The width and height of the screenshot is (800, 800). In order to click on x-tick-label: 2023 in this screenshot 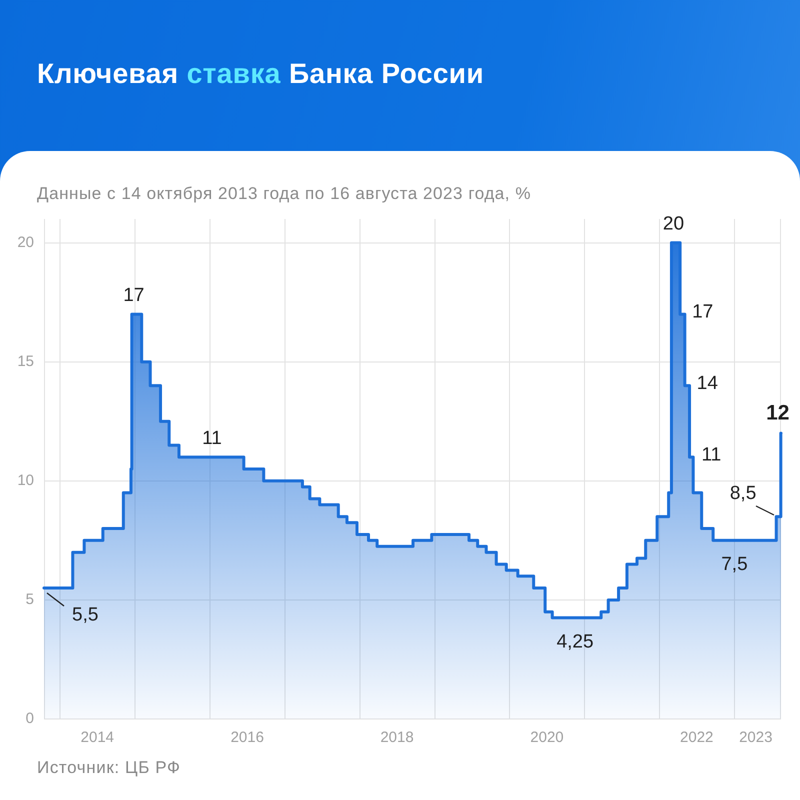, I will do `click(755, 737)`.